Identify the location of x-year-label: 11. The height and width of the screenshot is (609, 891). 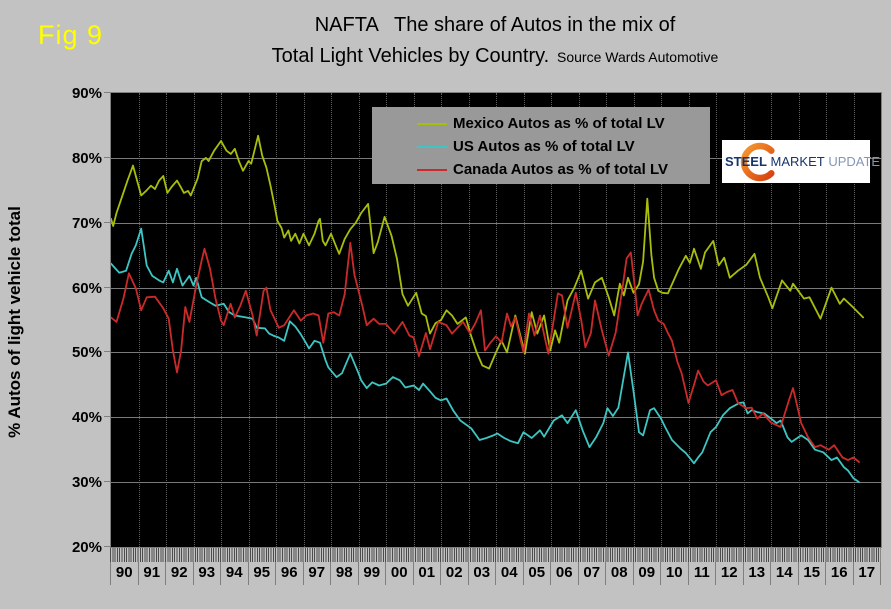
(701, 573).